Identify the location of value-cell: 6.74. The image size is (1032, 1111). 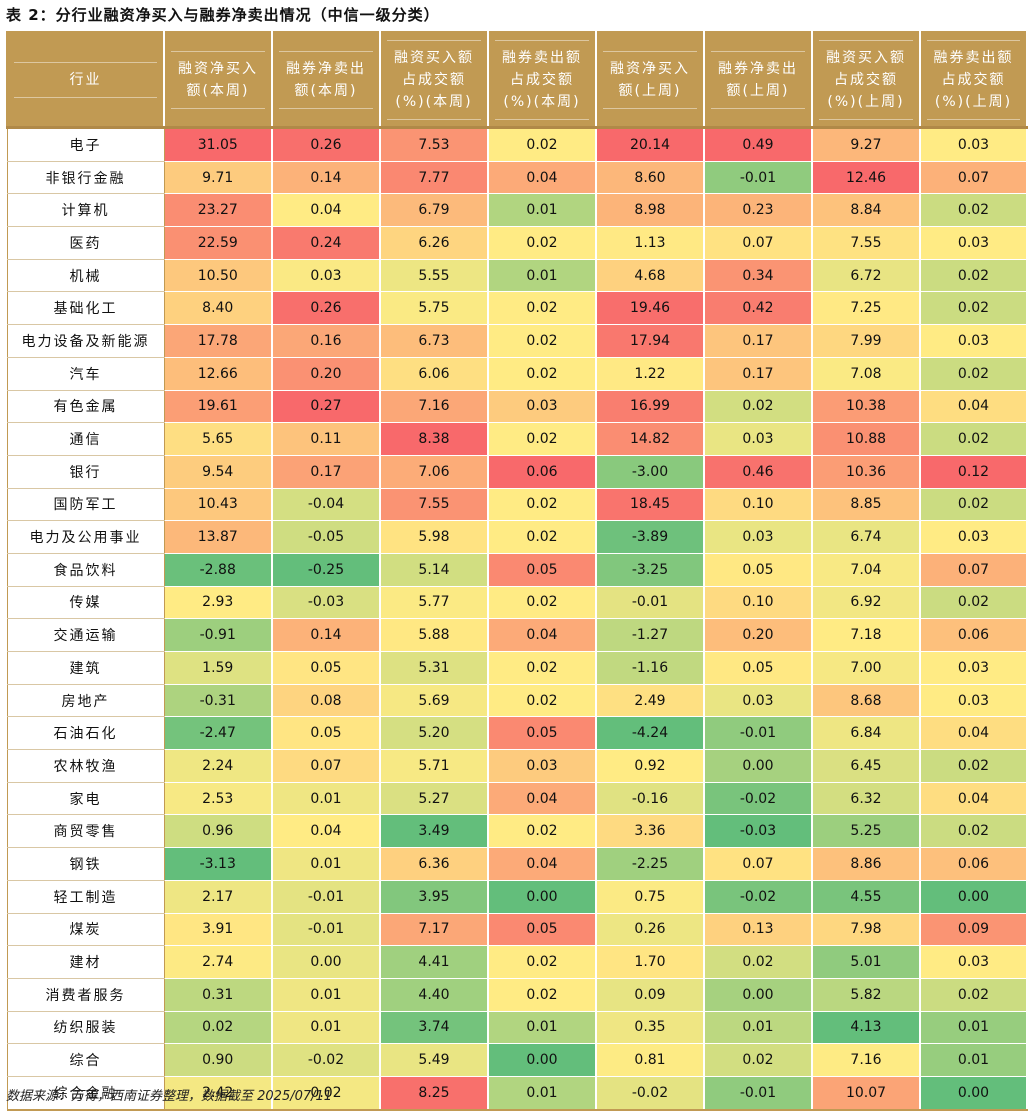
(866, 537).